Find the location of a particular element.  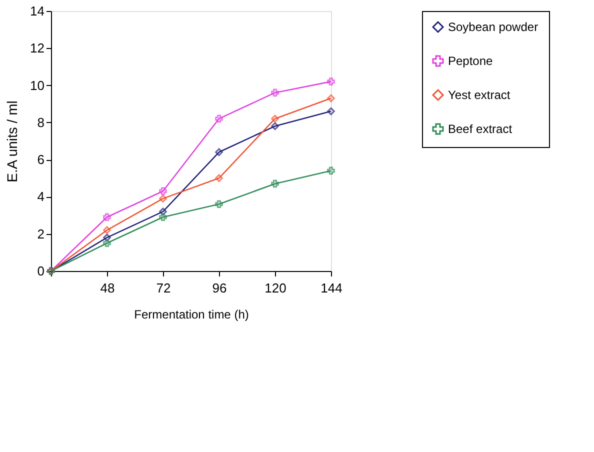

y-tick-label: 6 is located at coordinates (40, 160).